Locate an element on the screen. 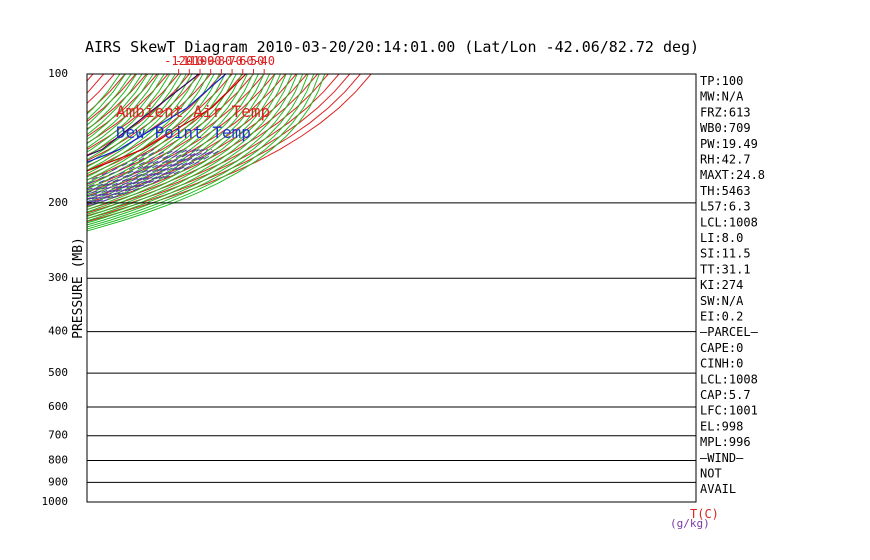 The height and width of the screenshot is (560, 870). legend-item: Ambient Air Temp is located at coordinates (193, 111).